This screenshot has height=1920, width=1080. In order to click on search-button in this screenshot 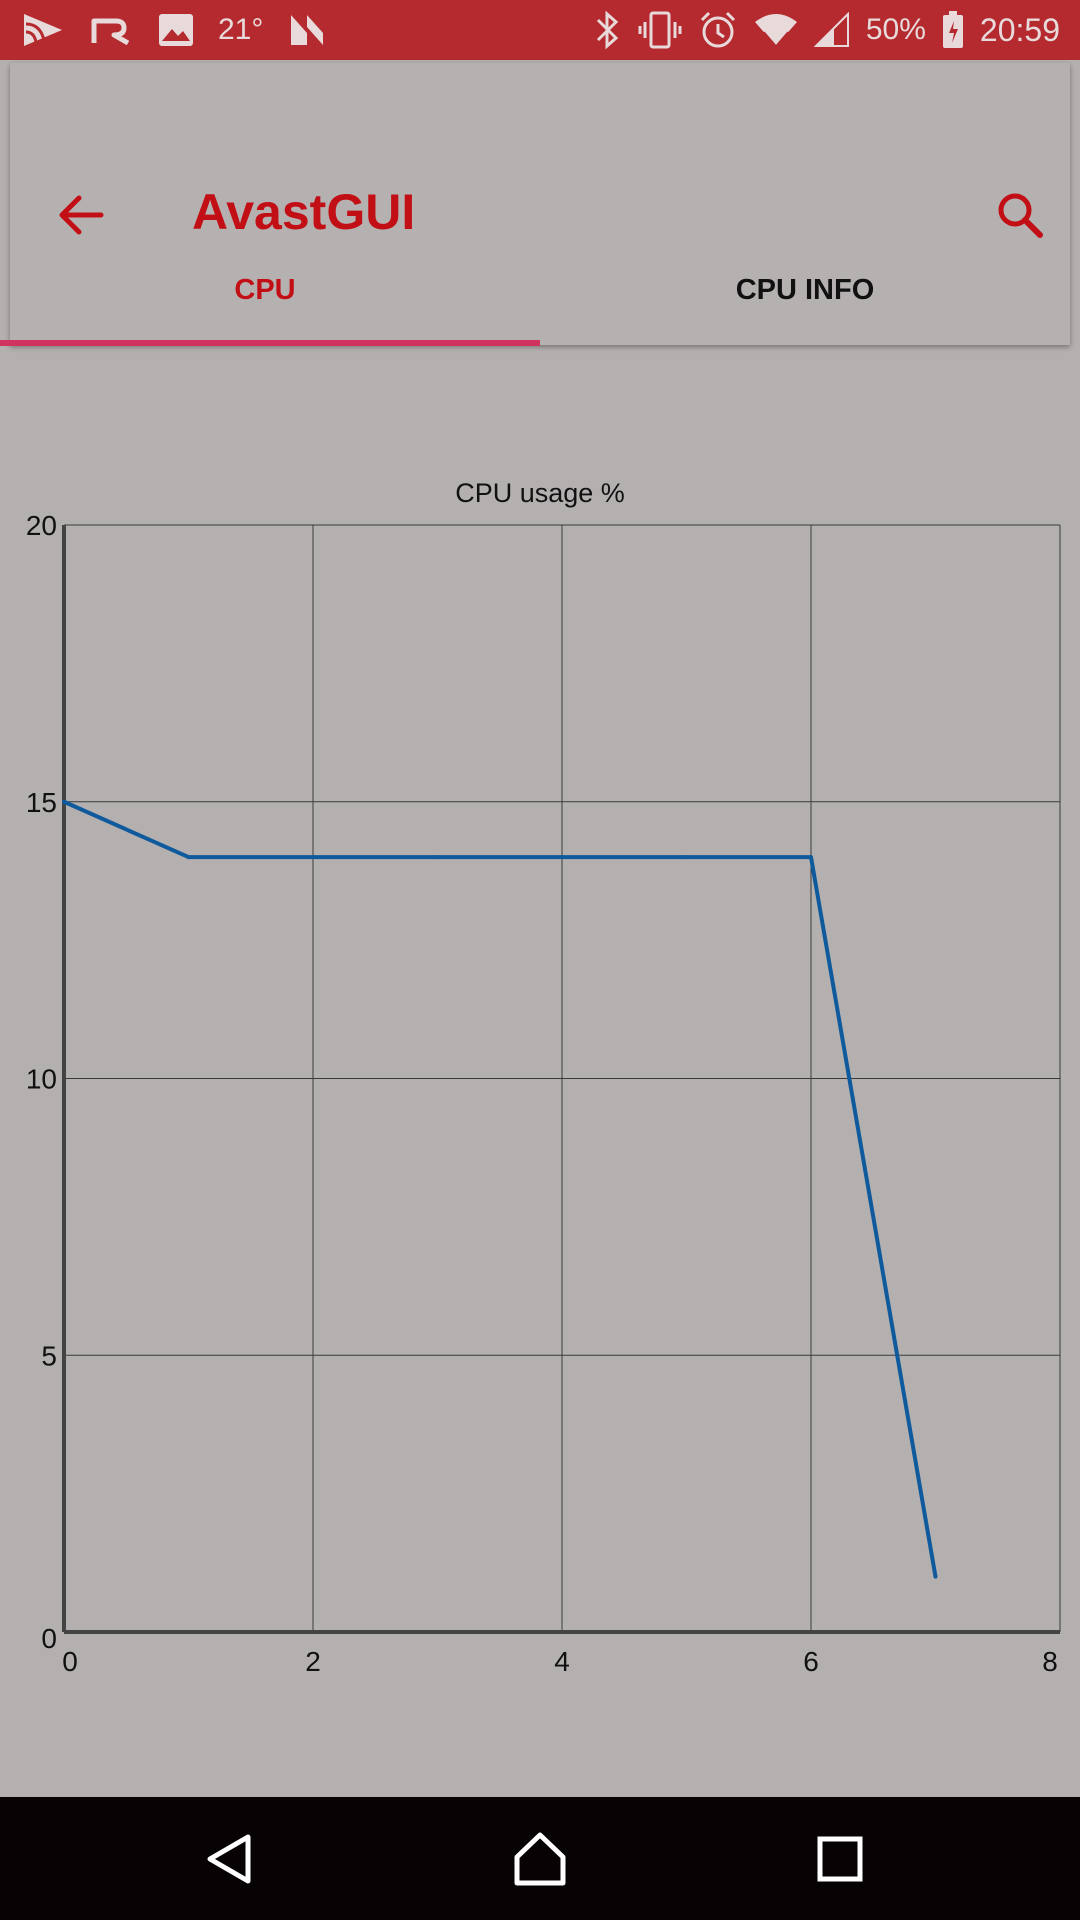, I will do `click(1020, 215)`.